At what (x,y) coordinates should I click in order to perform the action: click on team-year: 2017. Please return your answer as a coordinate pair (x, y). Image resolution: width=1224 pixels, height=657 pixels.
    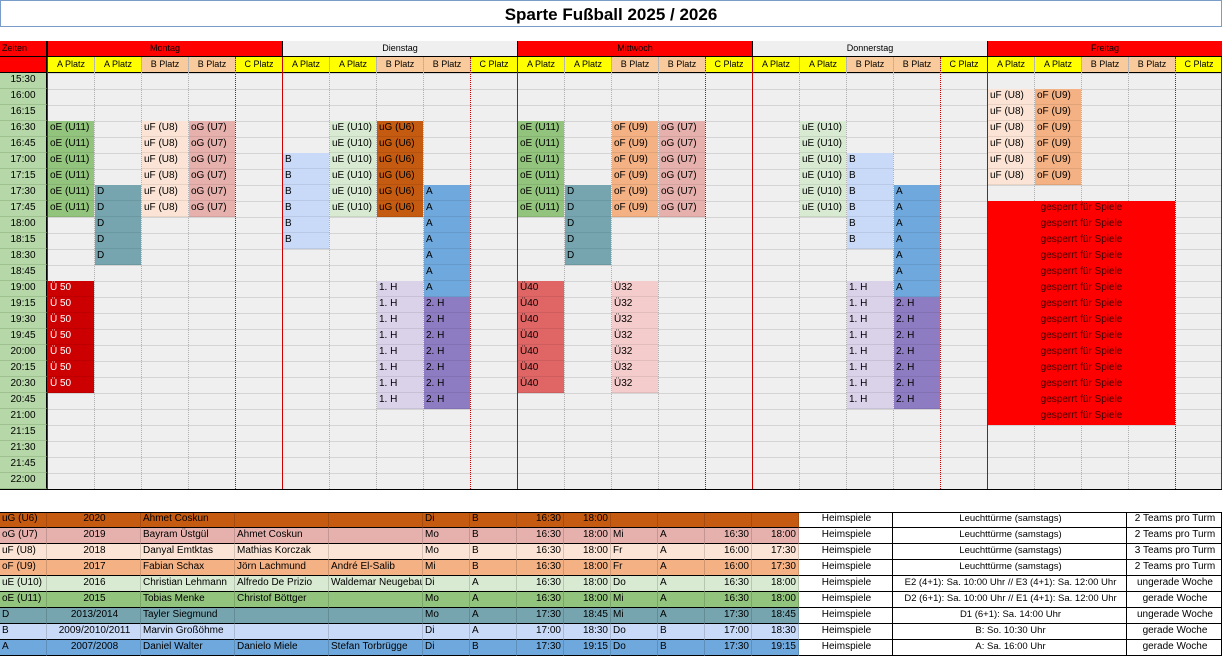
    Looking at the image, I should click on (94, 568).